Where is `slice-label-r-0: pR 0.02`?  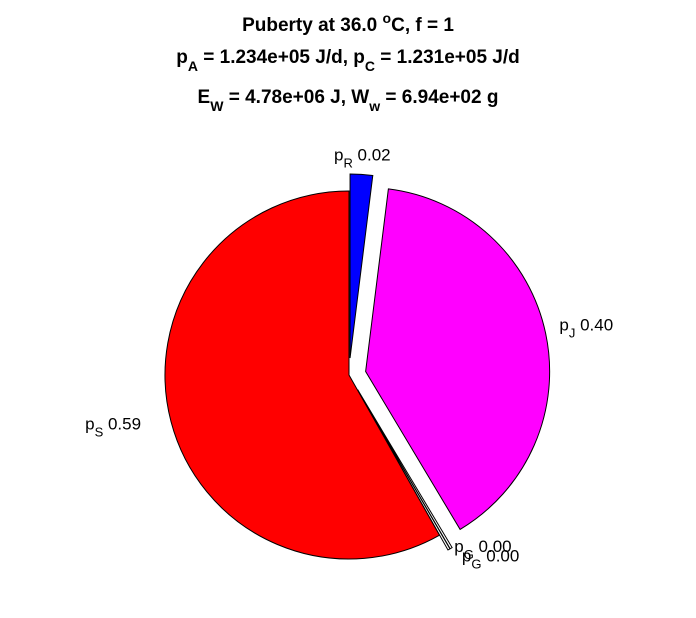 slice-label-r-0: pR 0.02 is located at coordinates (362, 157).